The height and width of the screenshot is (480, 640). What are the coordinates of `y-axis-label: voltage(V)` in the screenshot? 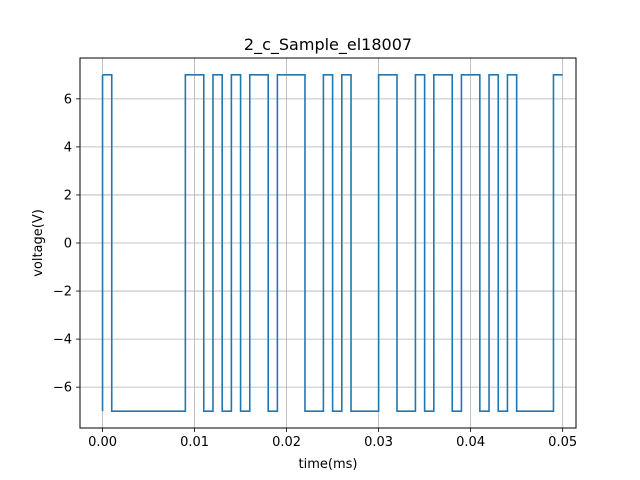 It's located at (38, 243).